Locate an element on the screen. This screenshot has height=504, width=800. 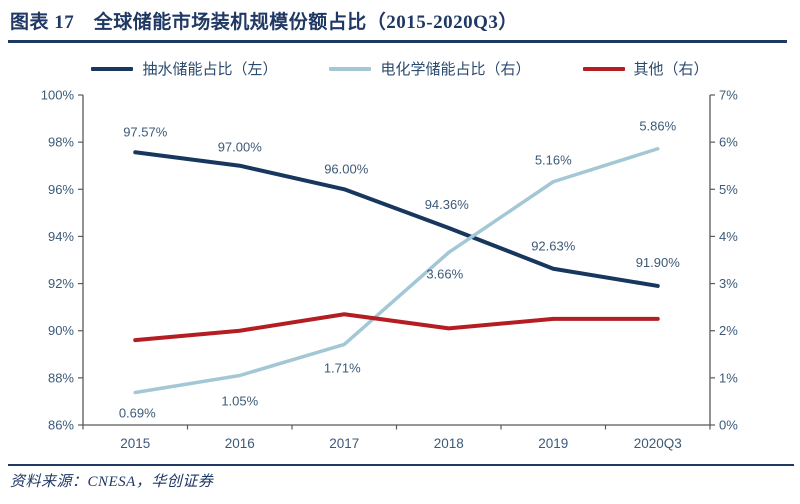
data-label-series-1: 5.16% is located at coordinates (553, 160).